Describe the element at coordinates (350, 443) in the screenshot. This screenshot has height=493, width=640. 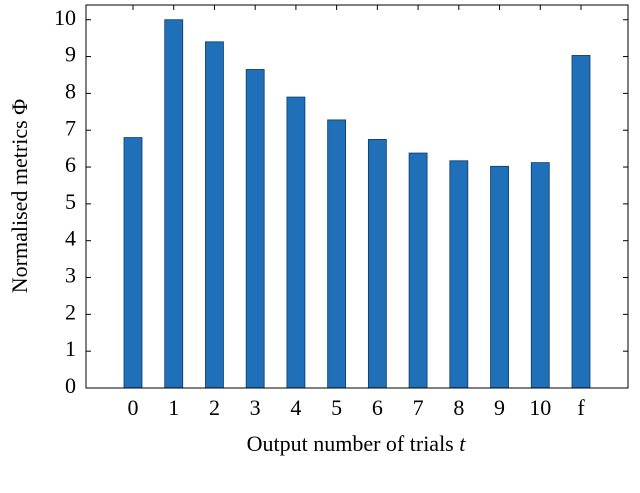
I see `x-axis-label-text: Output number of trials` at that location.